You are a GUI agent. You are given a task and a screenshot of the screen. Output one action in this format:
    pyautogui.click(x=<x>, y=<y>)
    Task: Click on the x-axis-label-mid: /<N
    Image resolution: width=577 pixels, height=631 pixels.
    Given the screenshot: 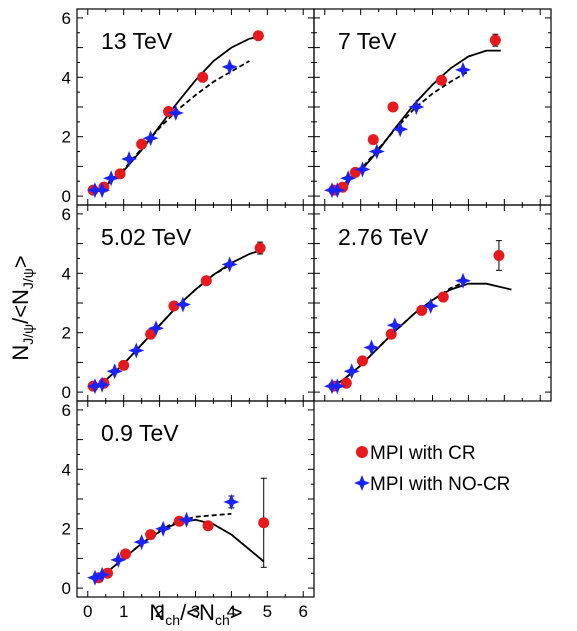 What is the action you would take?
    pyautogui.click(x=197, y=612)
    